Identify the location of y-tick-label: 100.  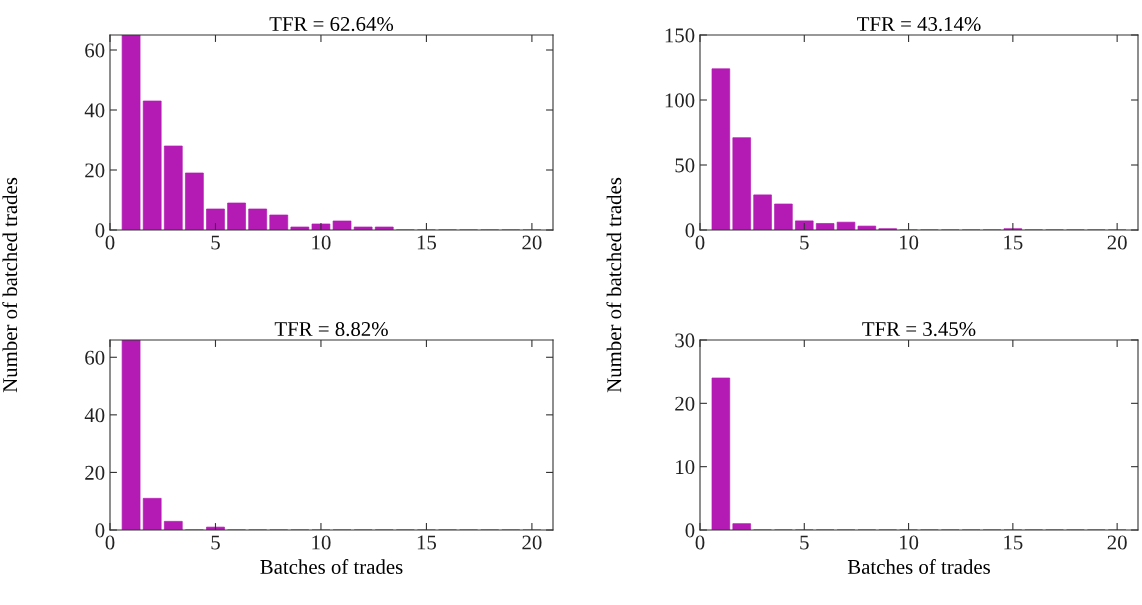
(680, 100).